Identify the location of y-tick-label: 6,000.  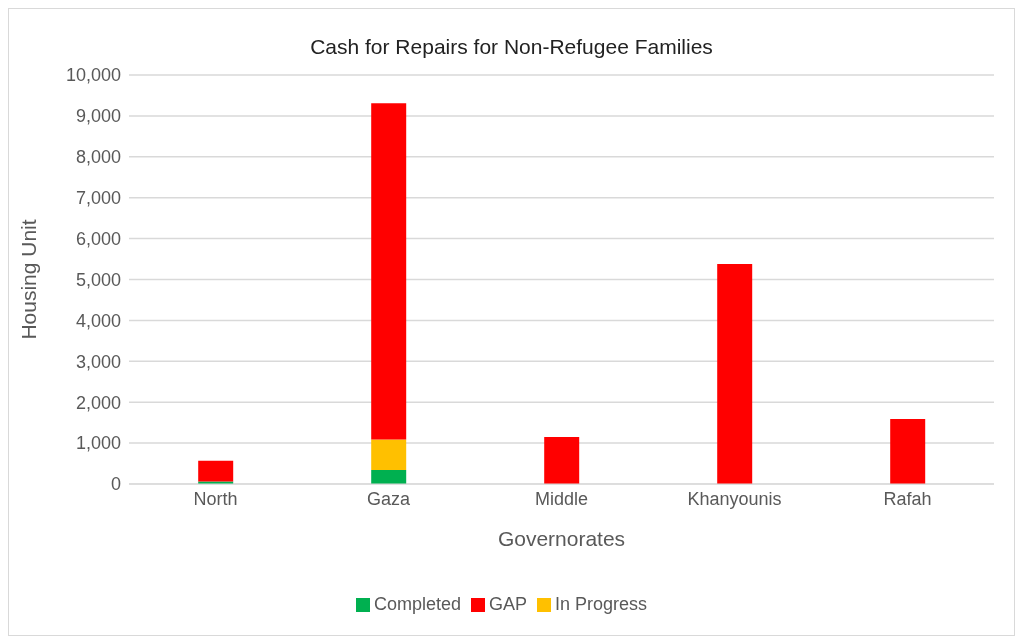
(98, 238).